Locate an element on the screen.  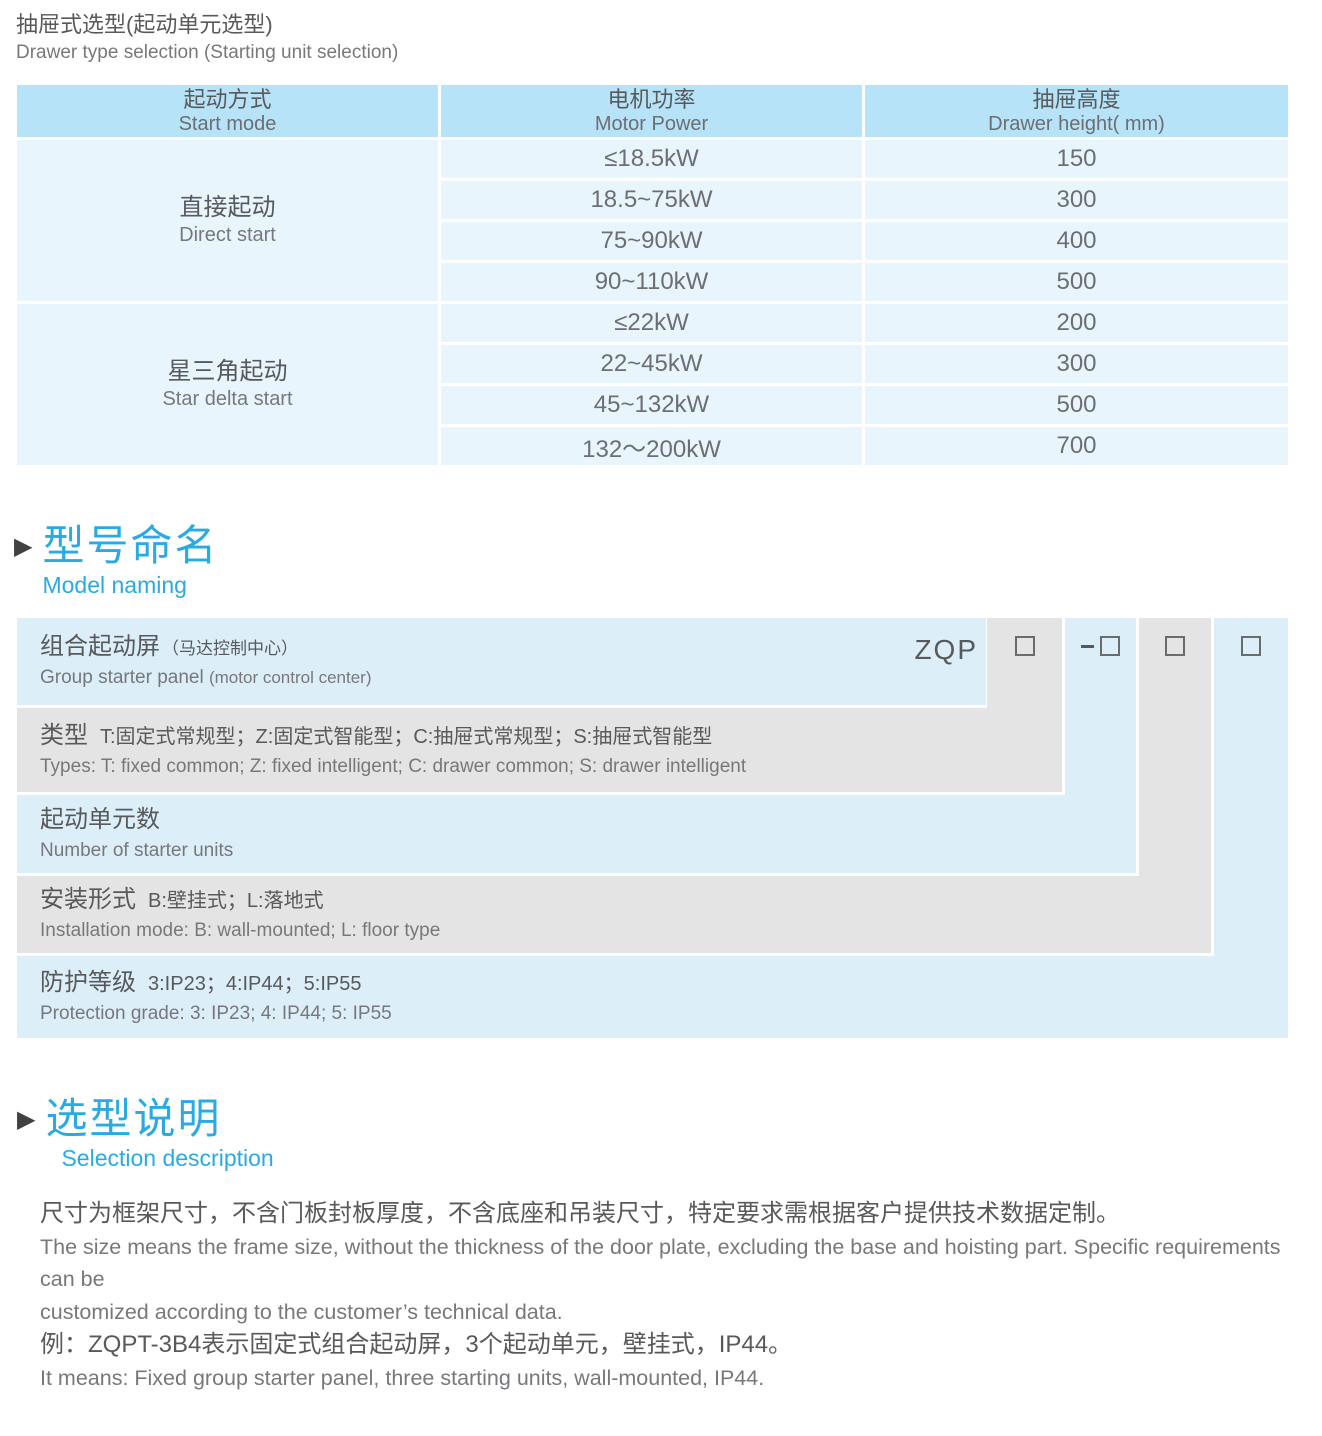
drawer-height-cell: 200 is located at coordinates (1076, 323).